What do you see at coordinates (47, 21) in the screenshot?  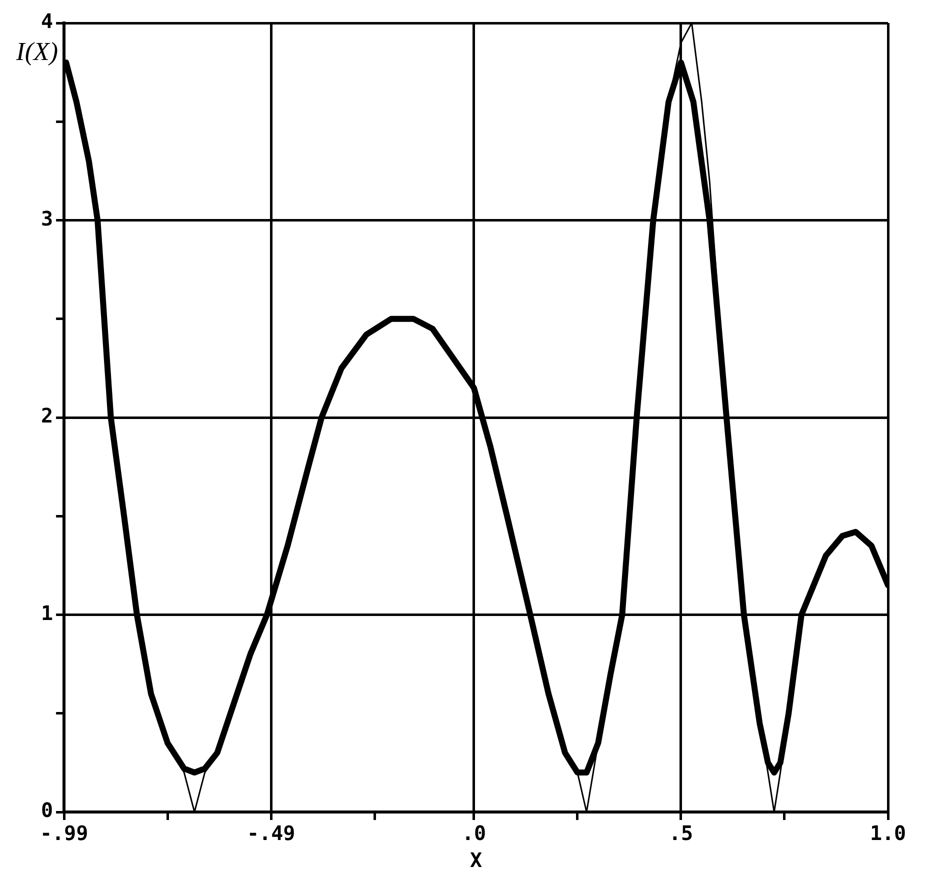 I see `y-tick-label: 4` at bounding box center [47, 21].